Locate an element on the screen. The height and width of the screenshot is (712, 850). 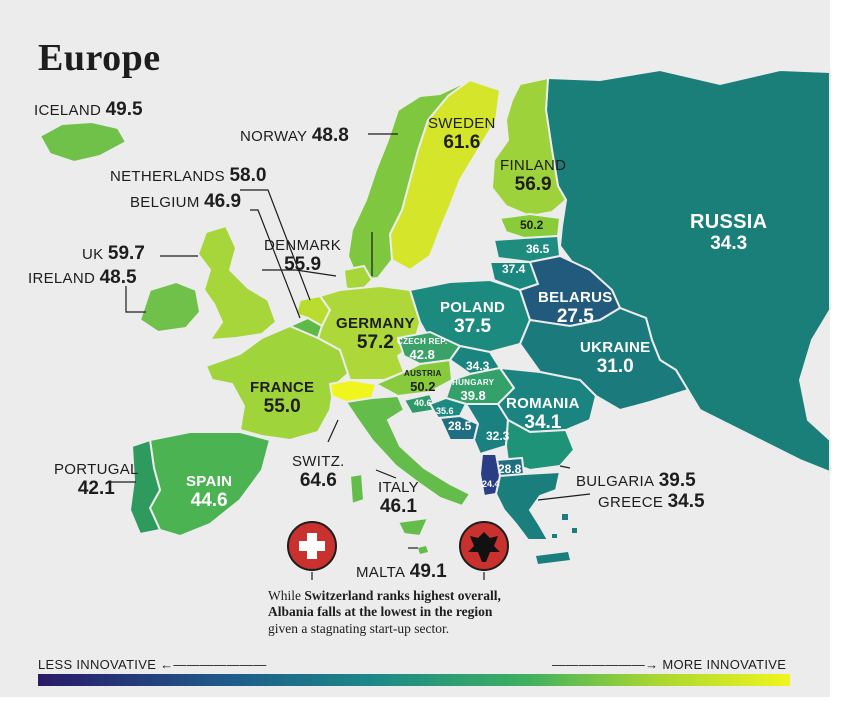
country-name: BELARUS is located at coordinates (575, 297).